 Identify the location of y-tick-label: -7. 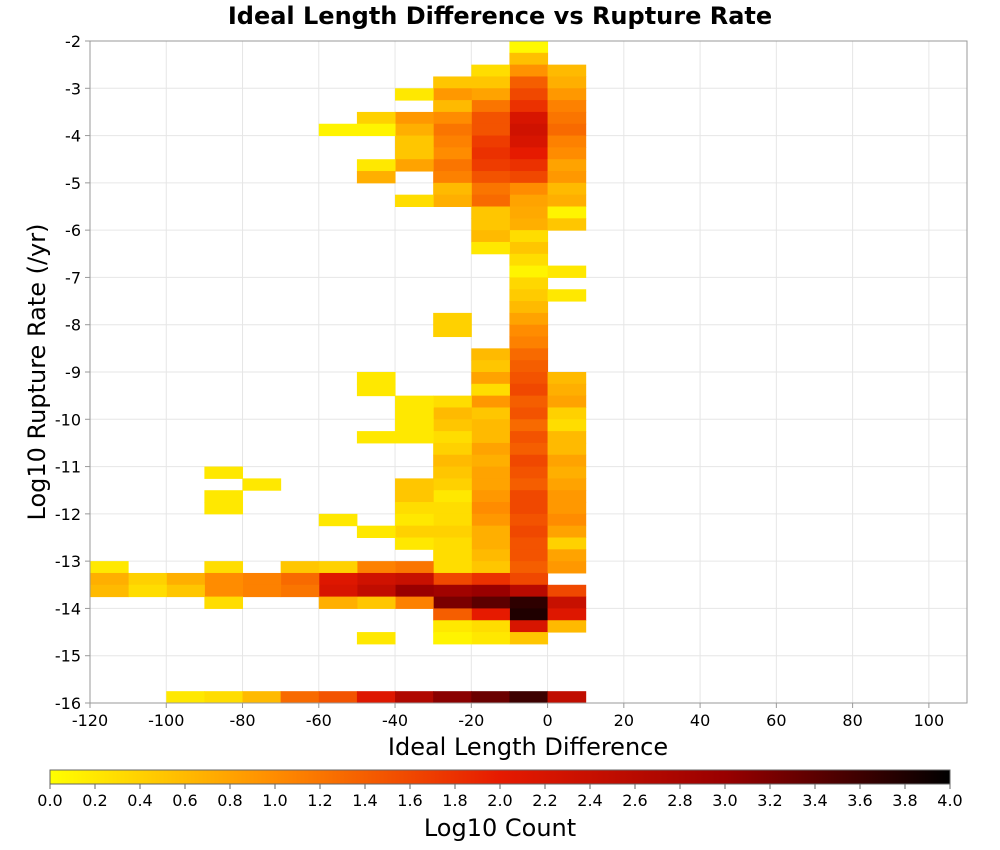
(73, 277).